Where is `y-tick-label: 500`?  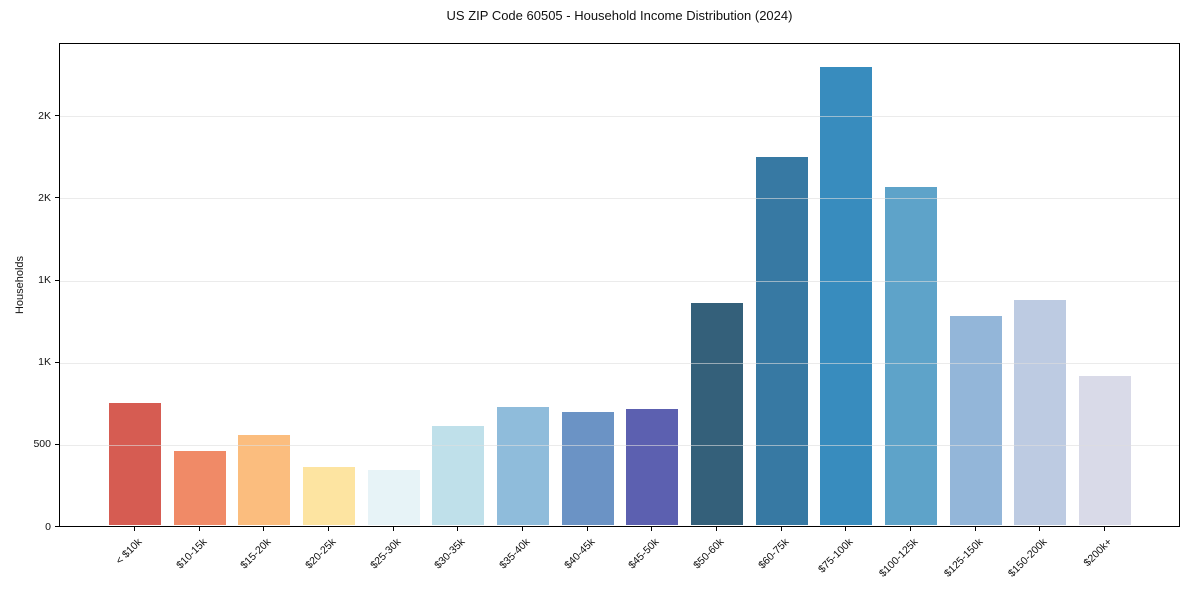 y-tick-label: 500 is located at coordinates (42, 444).